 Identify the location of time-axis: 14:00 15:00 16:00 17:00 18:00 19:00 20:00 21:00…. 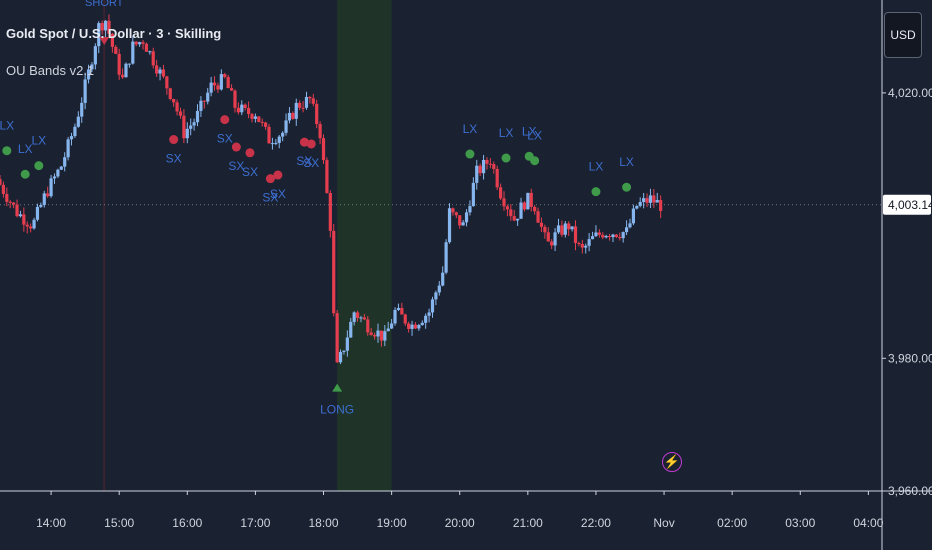
(460, 510).